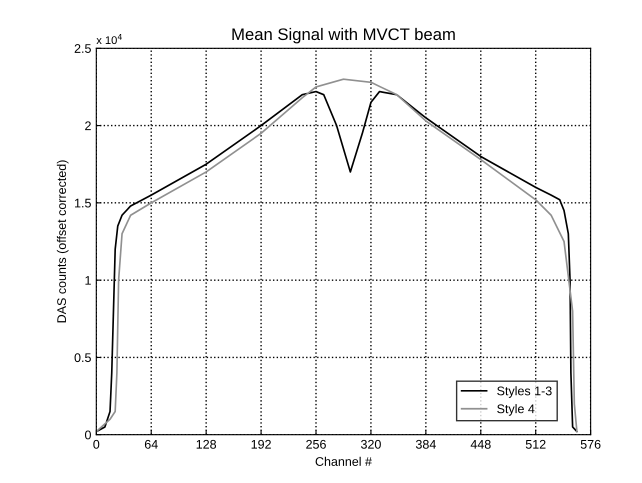 This screenshot has width=642, height=483. I want to click on chart-title: Mean Signal with MVCT beam, so click(343, 36).